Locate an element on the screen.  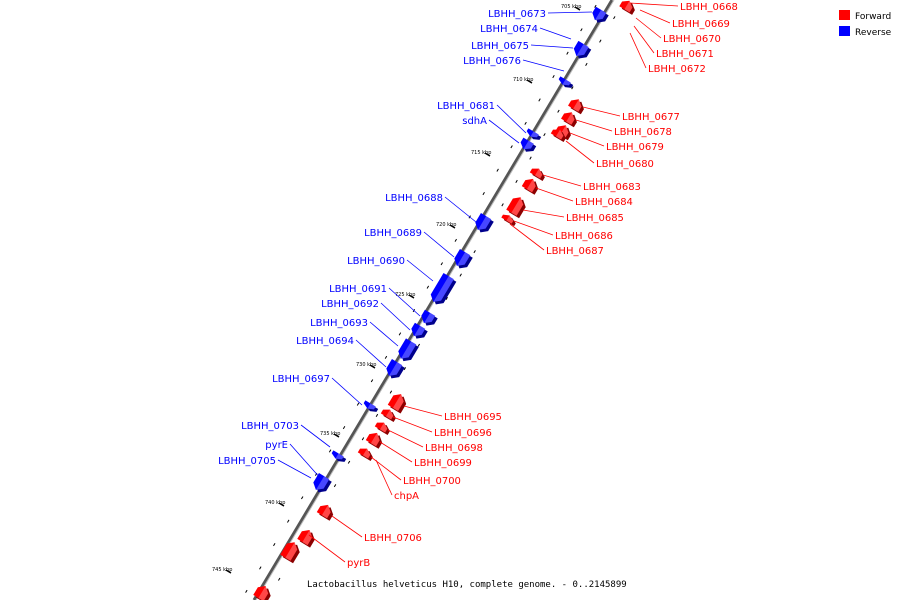
reverse-gene-label: LBHH_0697 is located at coordinates (301, 379).